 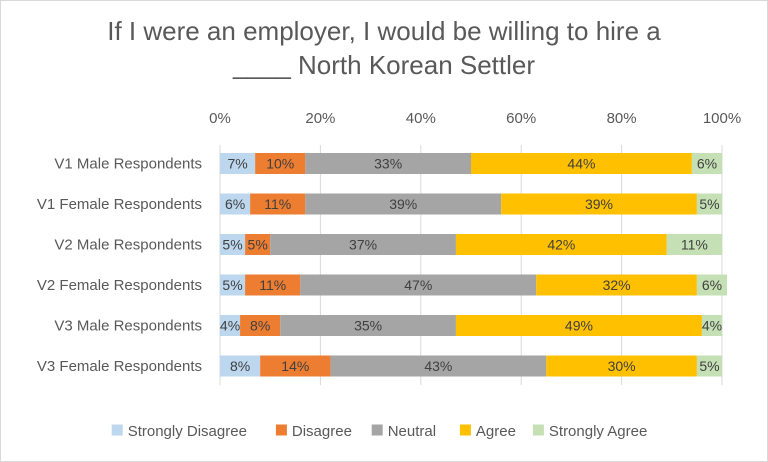 I want to click on data-label: 44%, so click(x=581, y=164).